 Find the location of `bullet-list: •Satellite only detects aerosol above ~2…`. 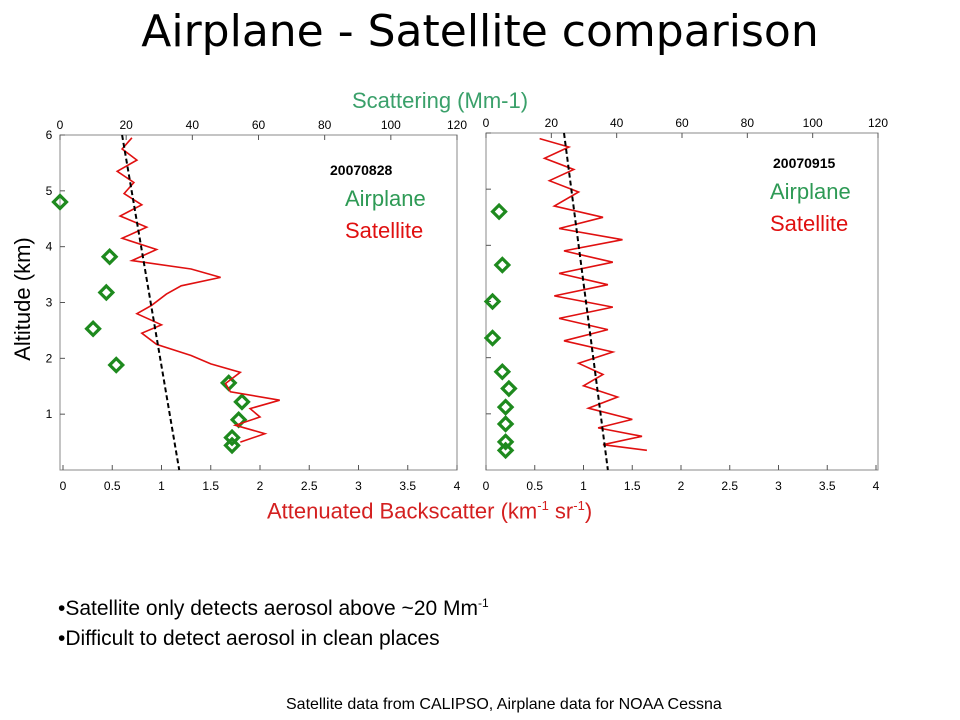

bullet-list: •Satellite only detects aerosol above ~2… is located at coordinates (273, 621).